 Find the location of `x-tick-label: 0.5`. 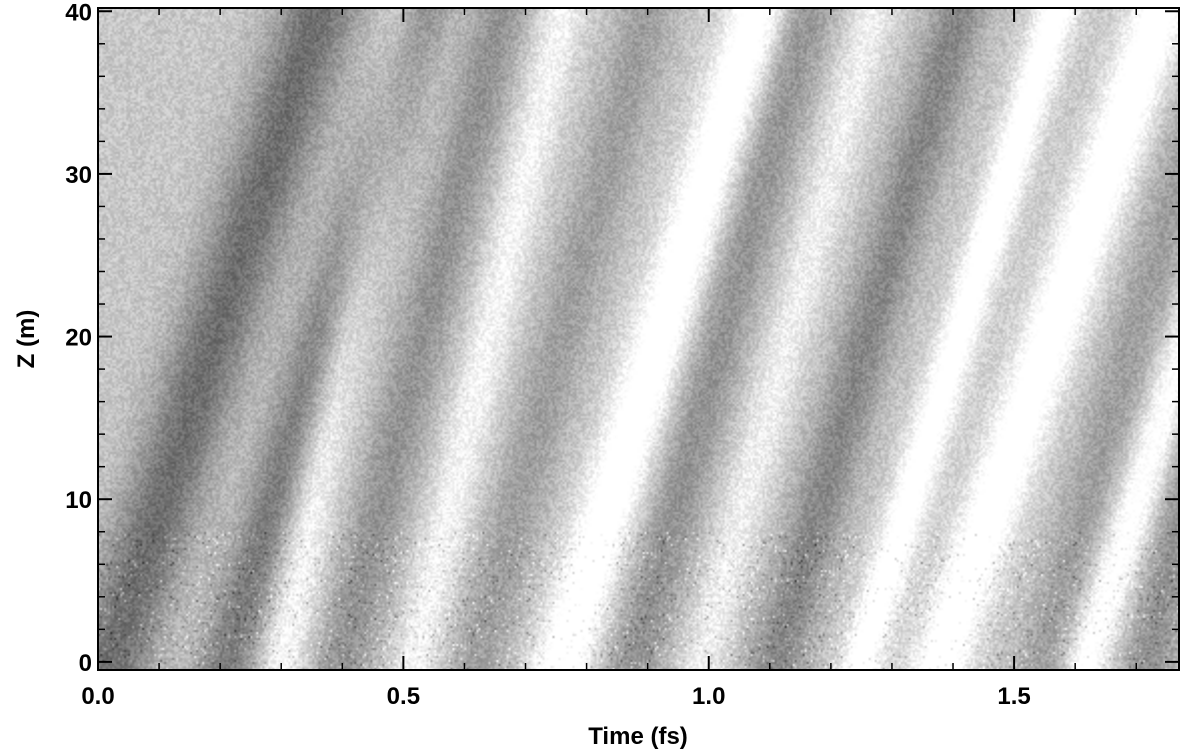

x-tick-label: 0.5 is located at coordinates (403, 696).